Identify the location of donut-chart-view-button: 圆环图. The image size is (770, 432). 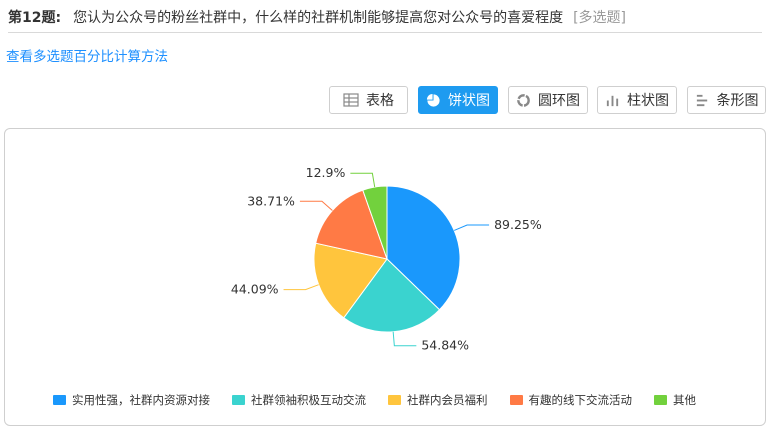
(548, 100).